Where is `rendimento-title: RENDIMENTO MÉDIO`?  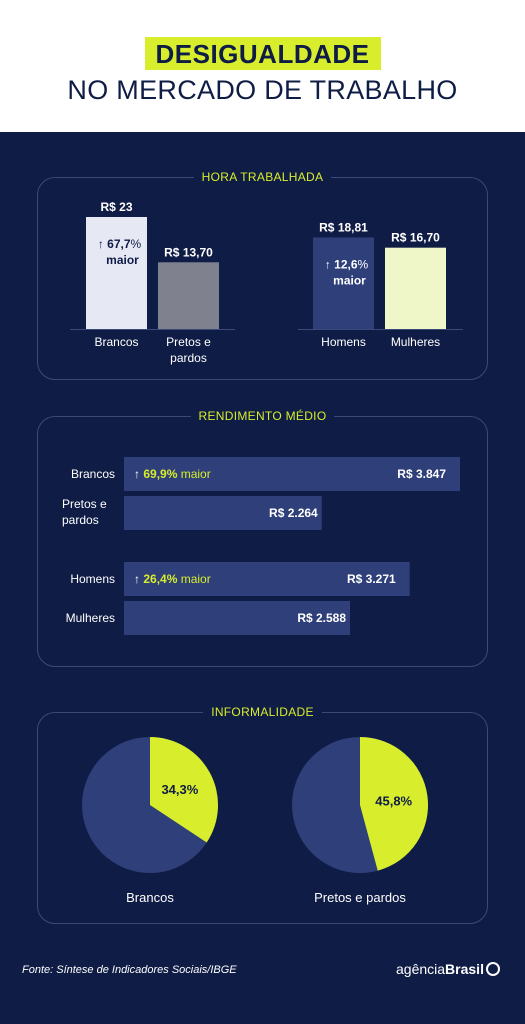
rendimento-title: RENDIMENTO MÉDIO is located at coordinates (262, 416).